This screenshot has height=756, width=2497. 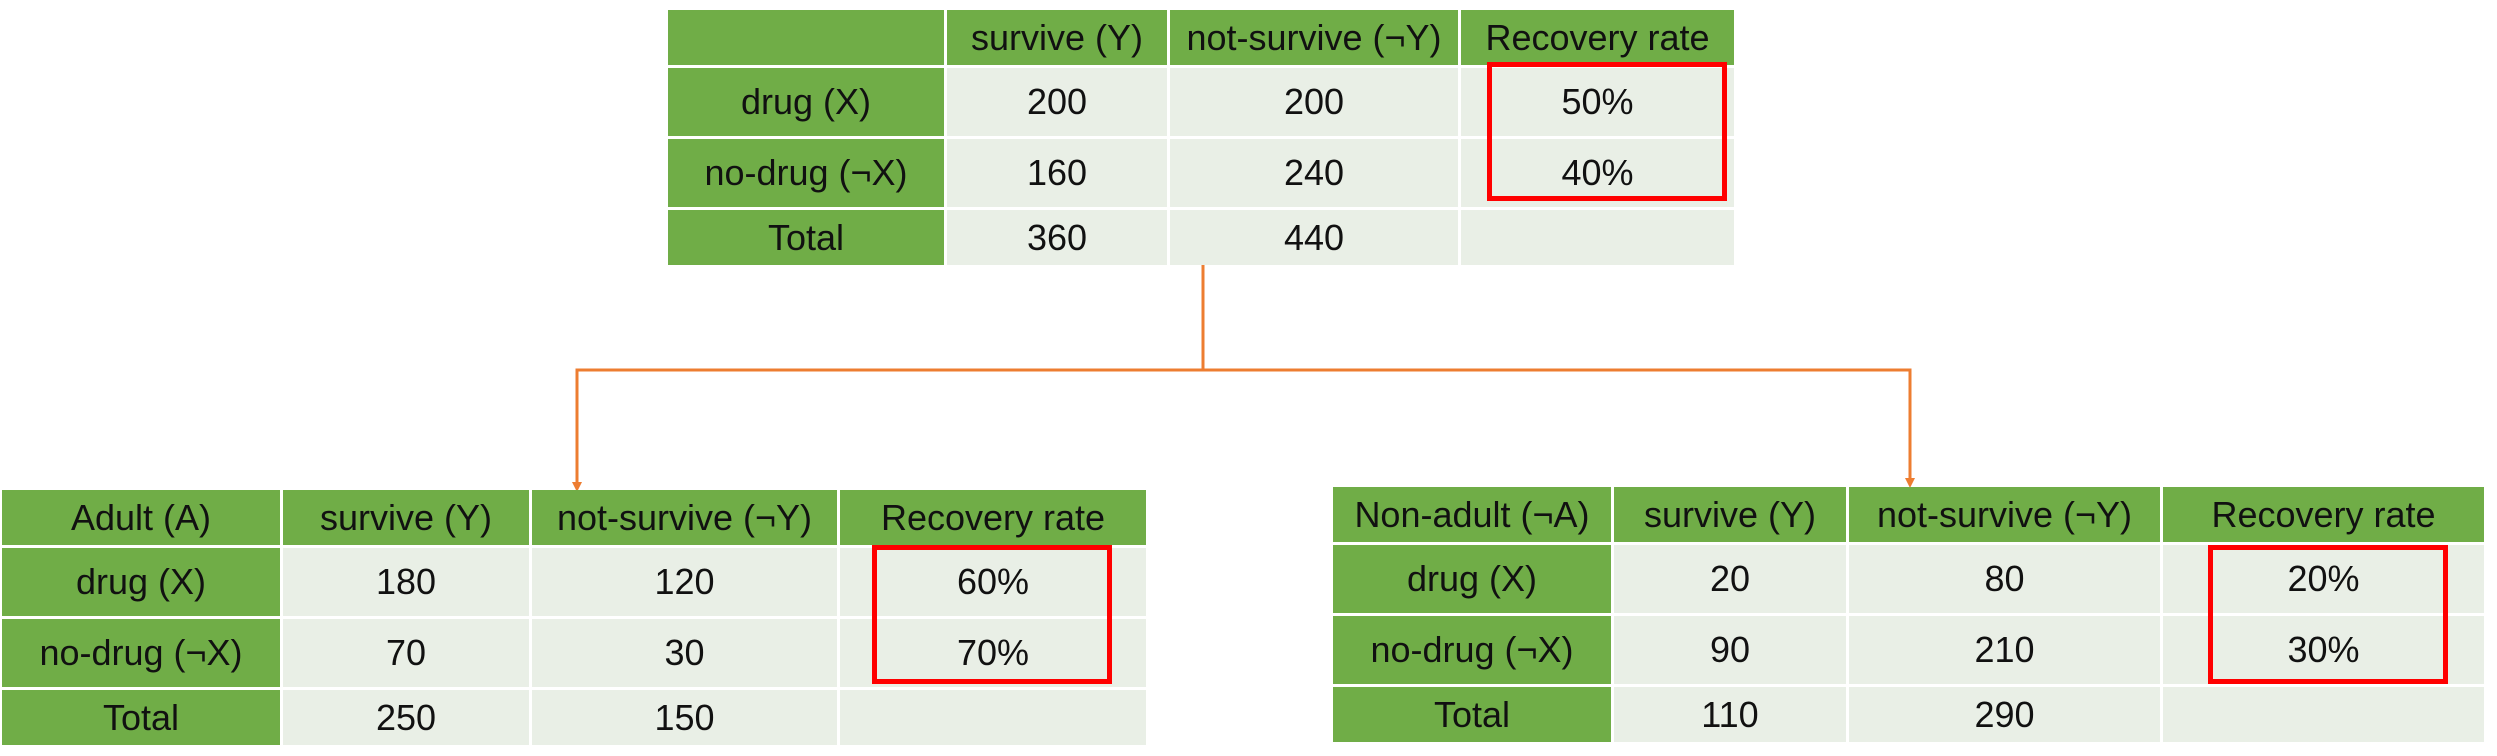 What do you see at coordinates (406, 653) in the screenshot?
I see `survive-cell: 70` at bounding box center [406, 653].